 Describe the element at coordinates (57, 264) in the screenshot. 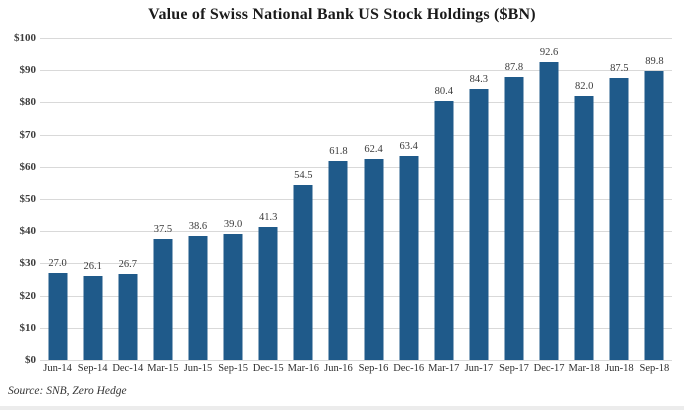

I see `bar-value-label: 27.0` at that location.